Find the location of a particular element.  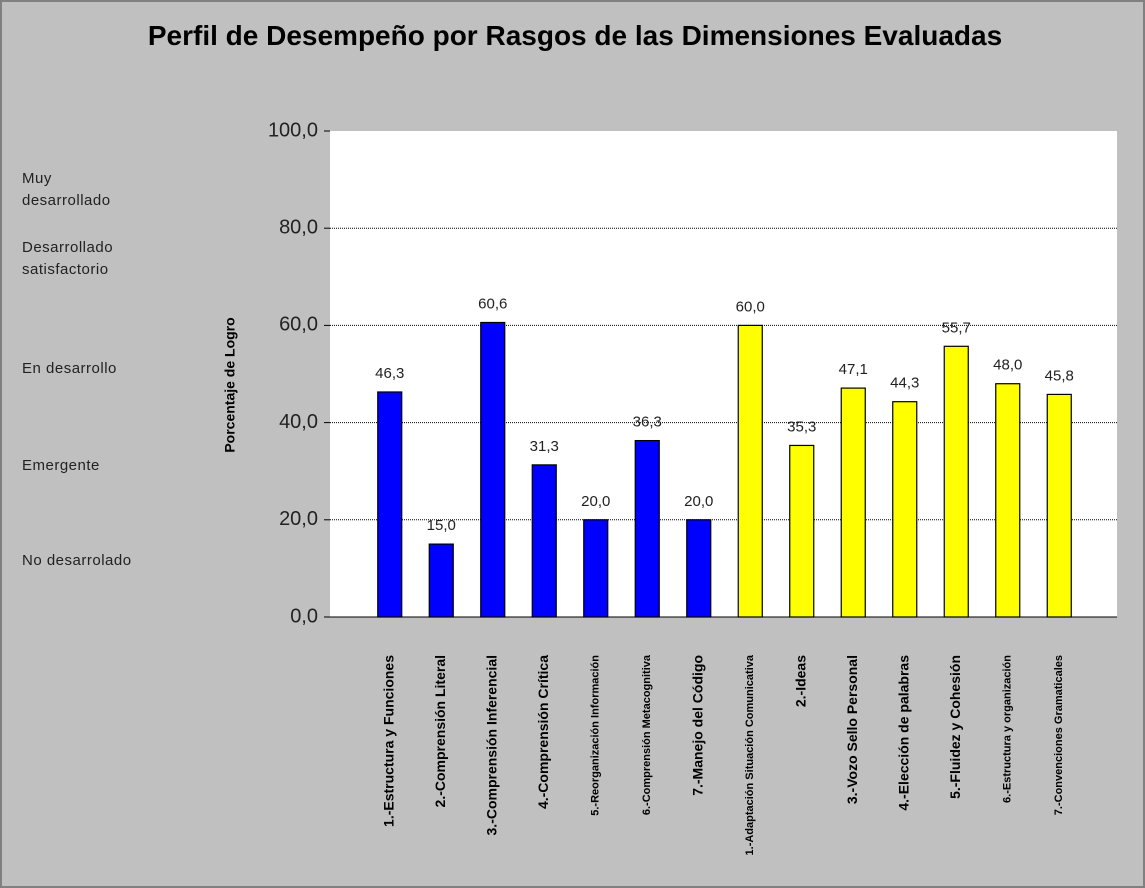

level-label: No desarrolado is located at coordinates (77, 560).